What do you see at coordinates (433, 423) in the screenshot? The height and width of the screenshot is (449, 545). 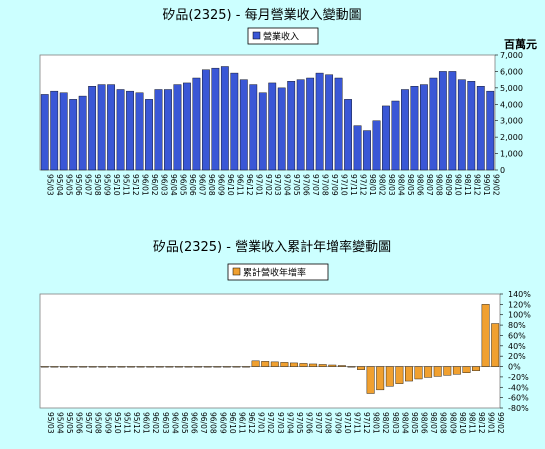 I see `x-tick-label: 98/07` at bounding box center [433, 423].